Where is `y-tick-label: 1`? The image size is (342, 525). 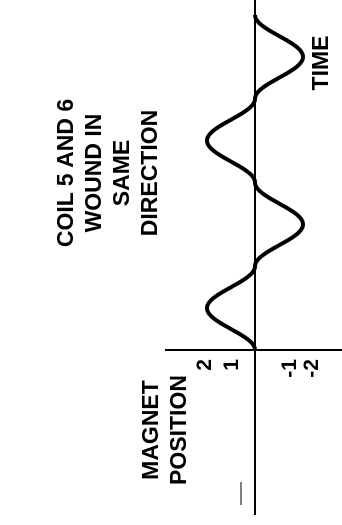
y-tick-label: 1 is located at coordinates (231, 365).